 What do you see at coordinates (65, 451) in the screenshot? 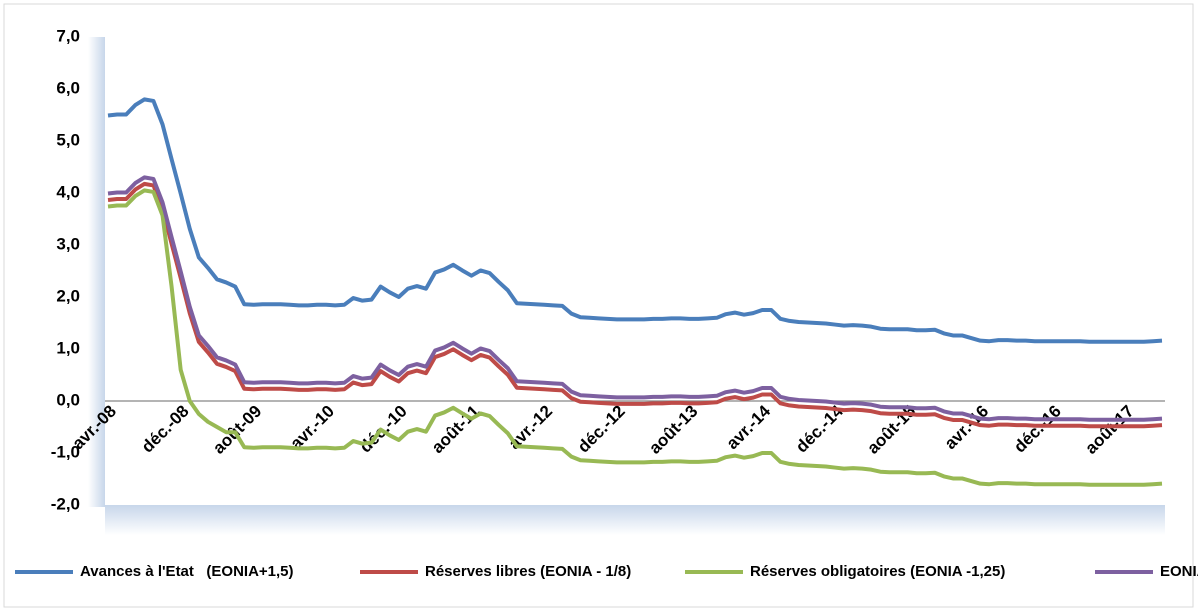
I see `y-tick-label: -1,0` at bounding box center [65, 451].